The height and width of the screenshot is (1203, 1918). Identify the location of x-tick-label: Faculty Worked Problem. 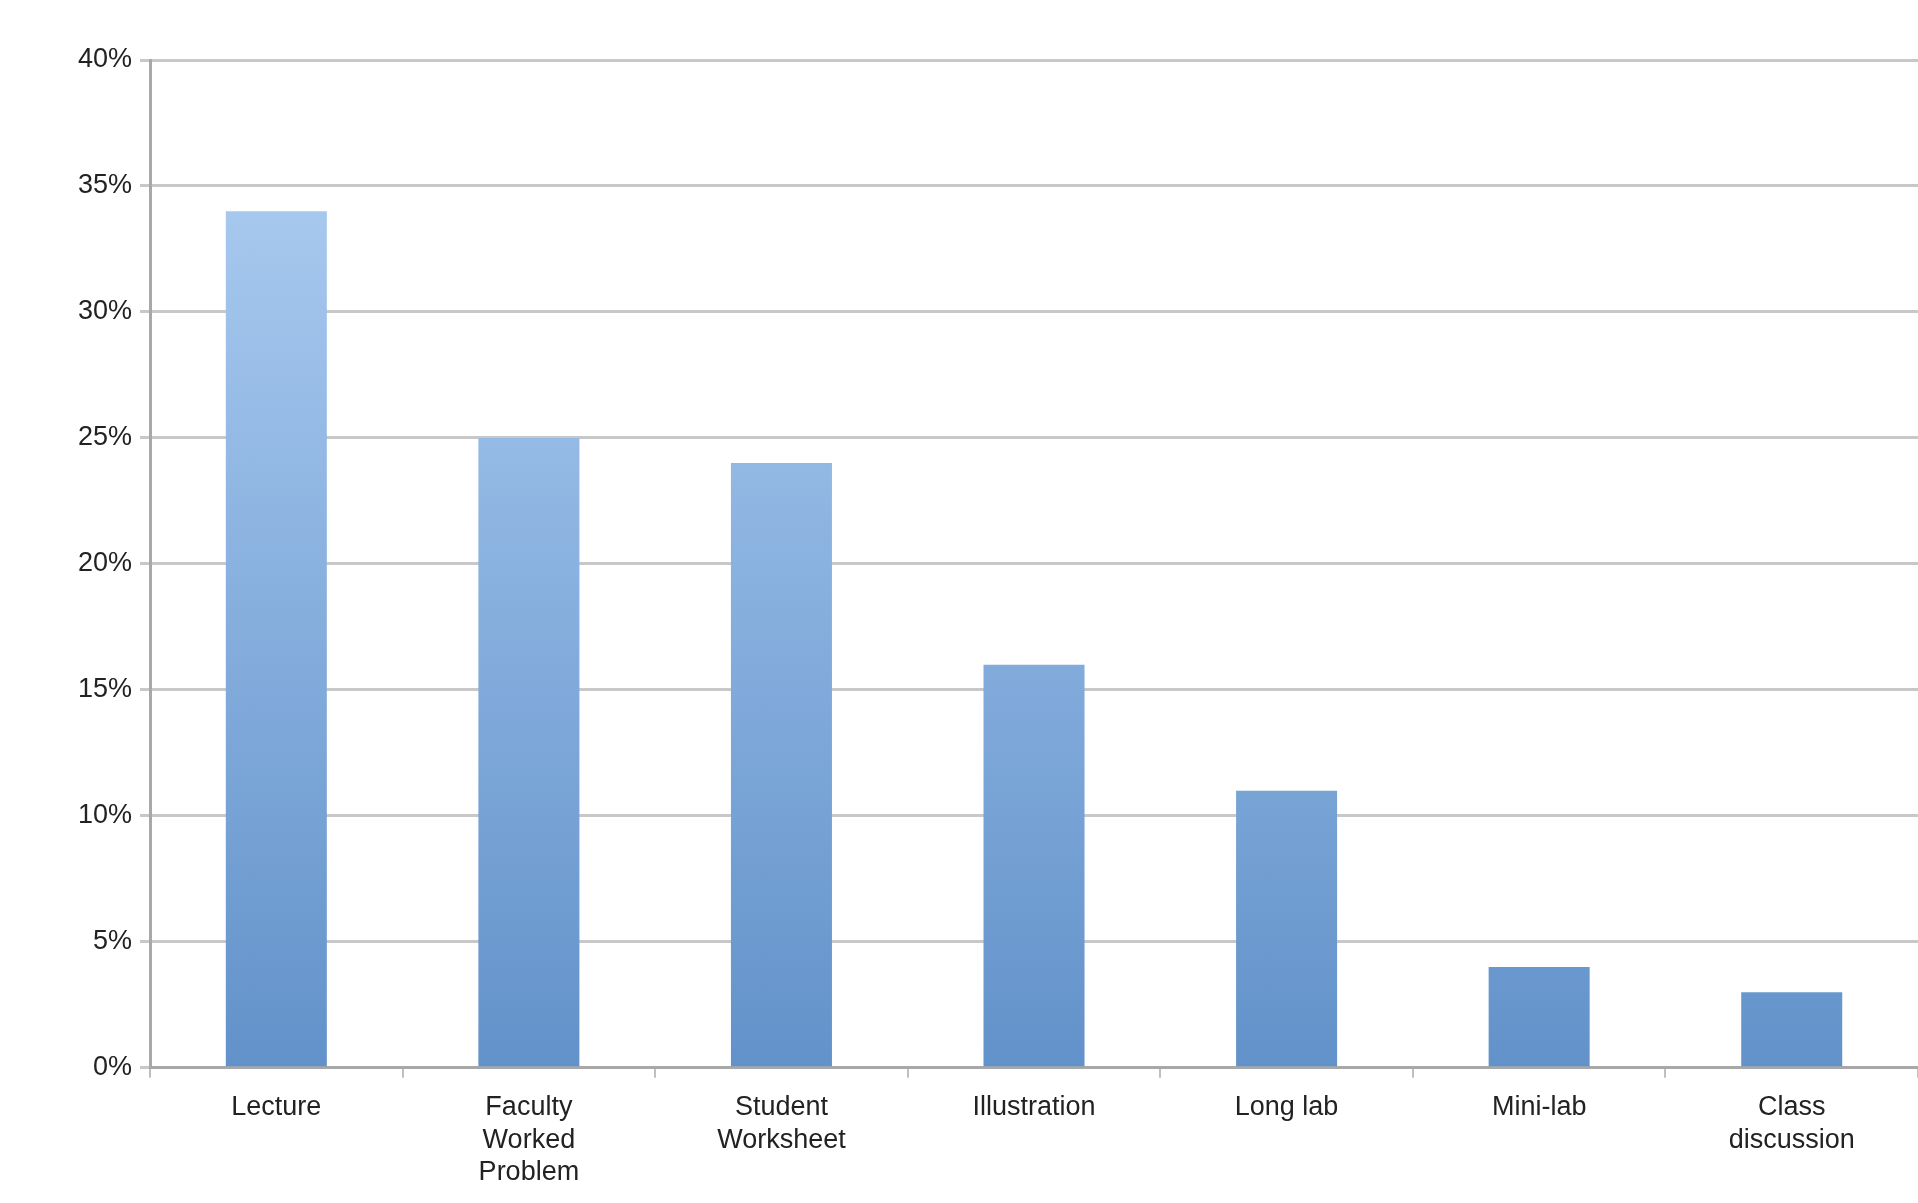
(529, 1139).